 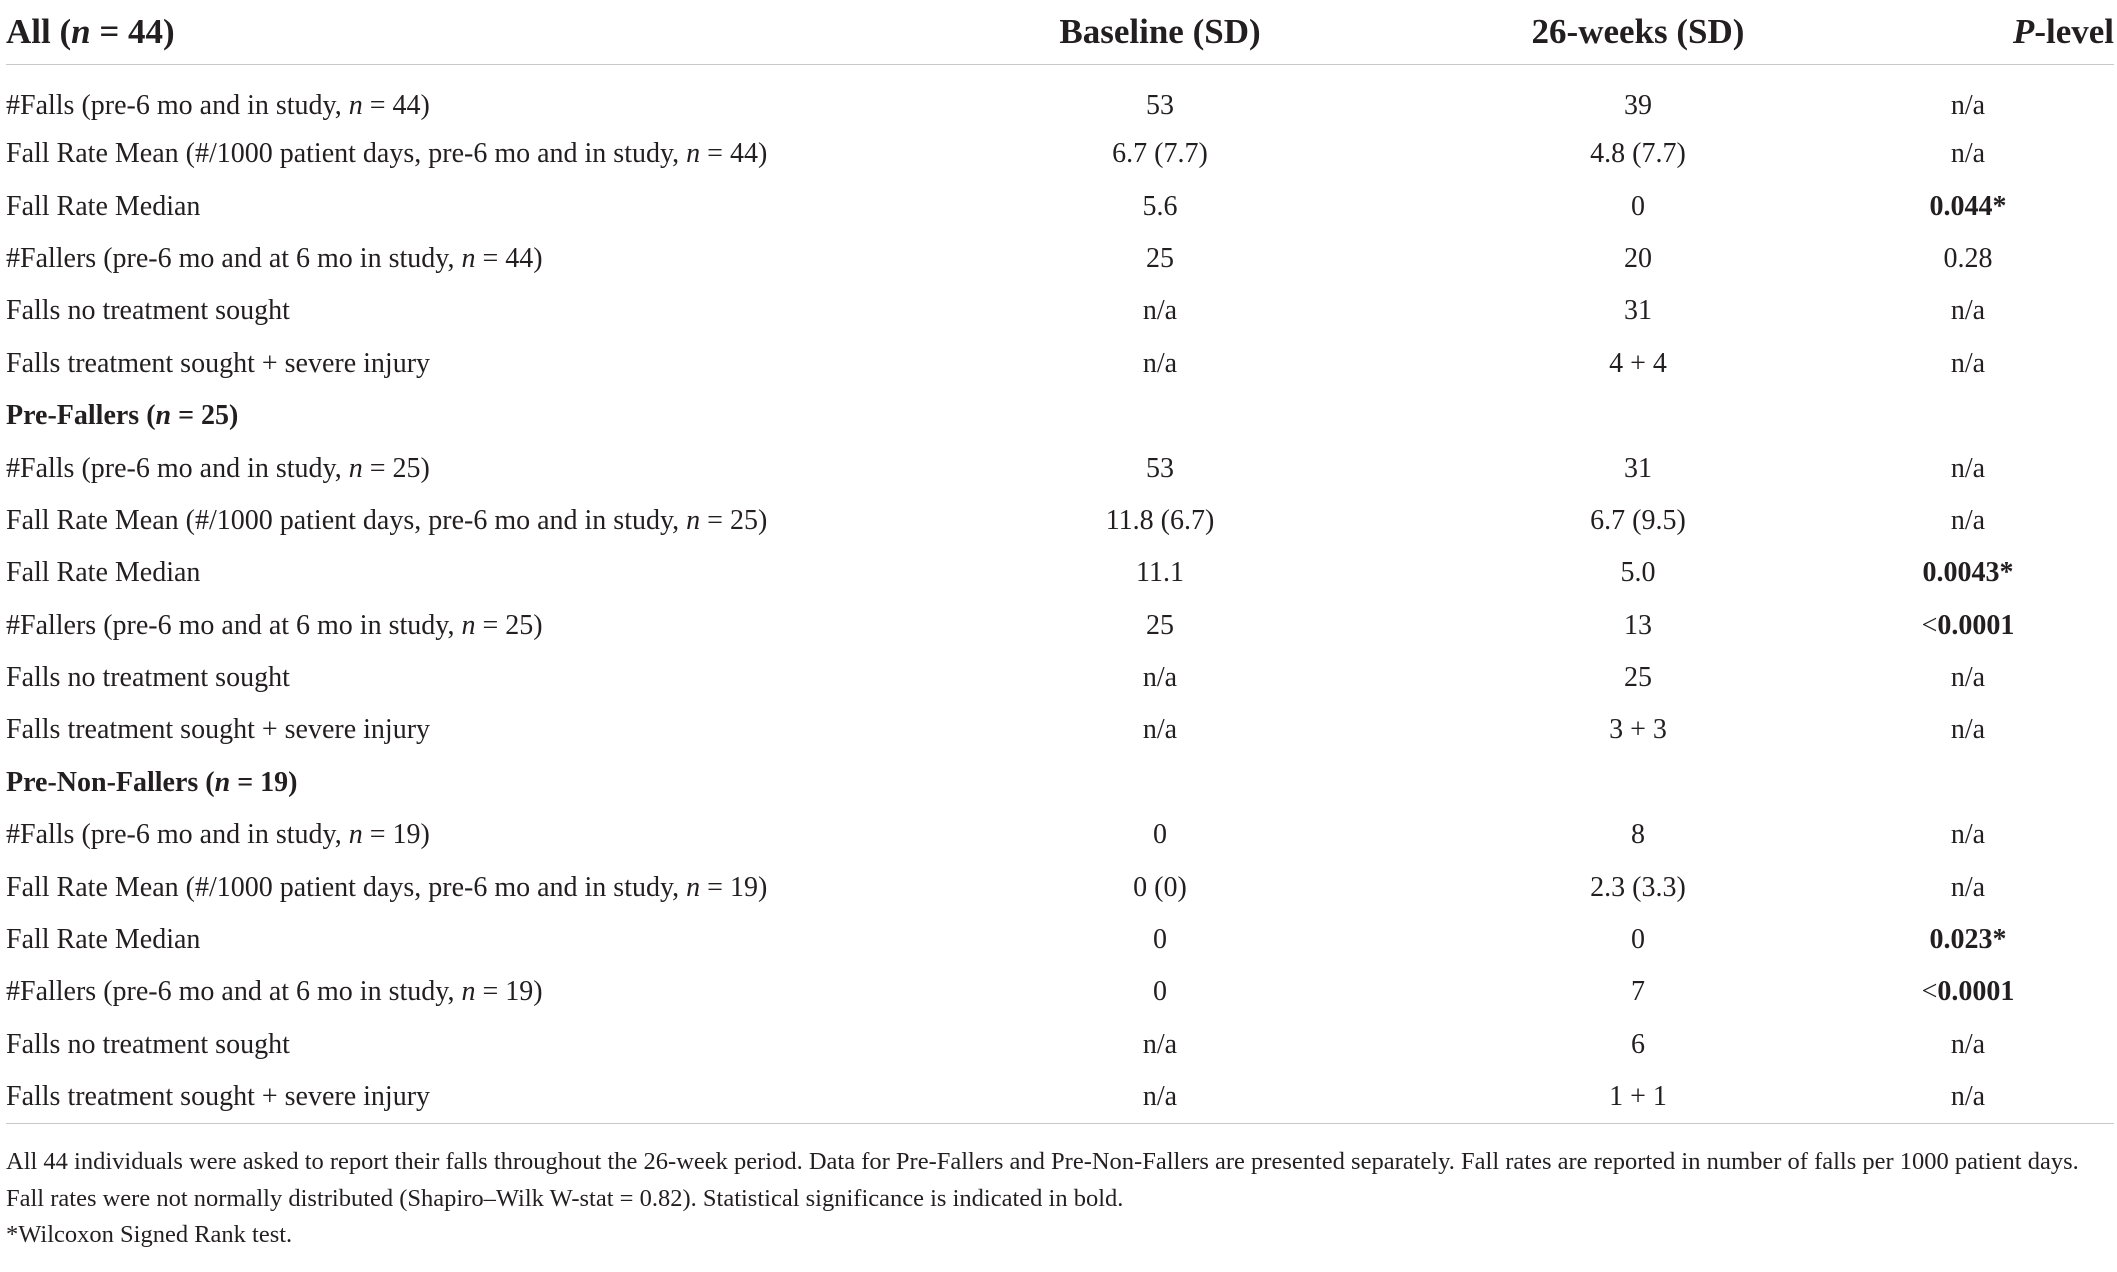 What do you see at coordinates (234, 625) in the screenshot?
I see `row-label-text: #Fallers (pre-6 mo and at 6 mo in study,` at bounding box center [234, 625].